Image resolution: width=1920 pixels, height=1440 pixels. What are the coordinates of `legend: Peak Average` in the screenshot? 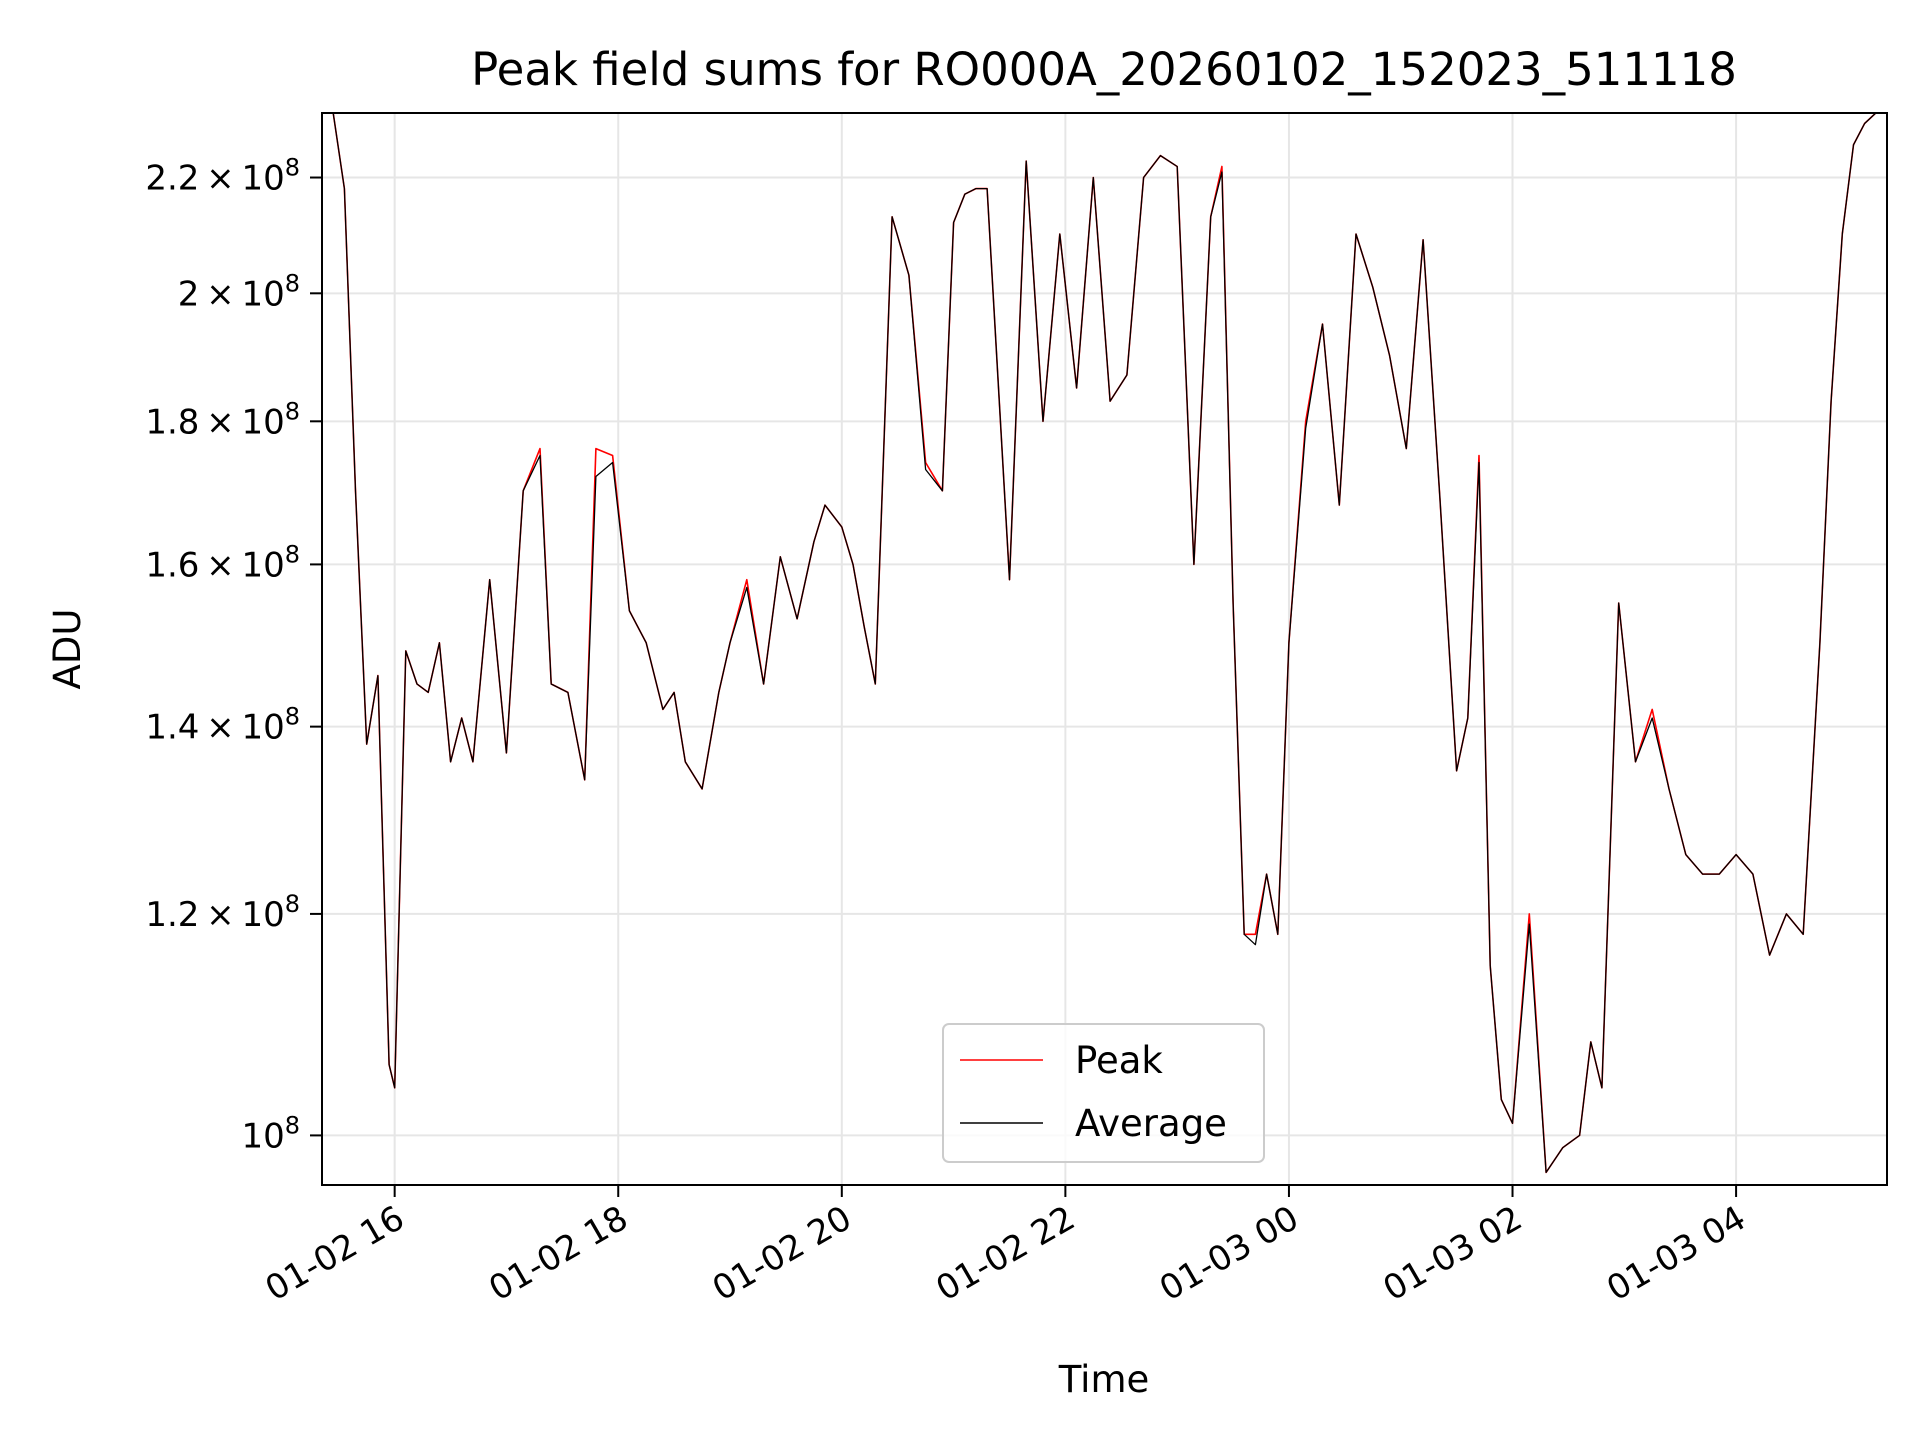 It's located at (1103, 1093).